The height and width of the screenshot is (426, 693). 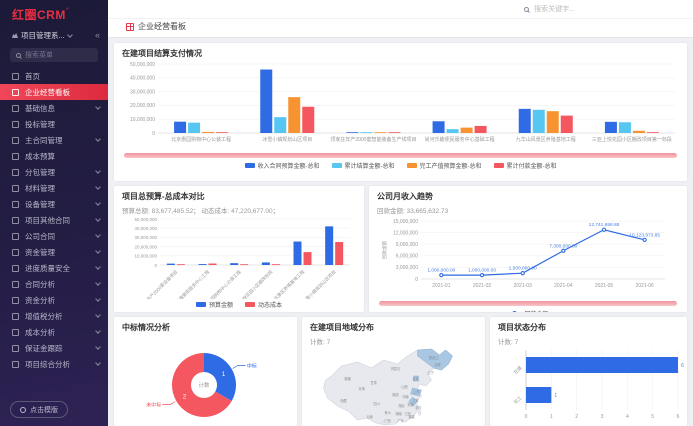 What do you see at coordinates (54, 172) in the screenshot?
I see `sidebar-item-6: 分包管理` at bounding box center [54, 172].